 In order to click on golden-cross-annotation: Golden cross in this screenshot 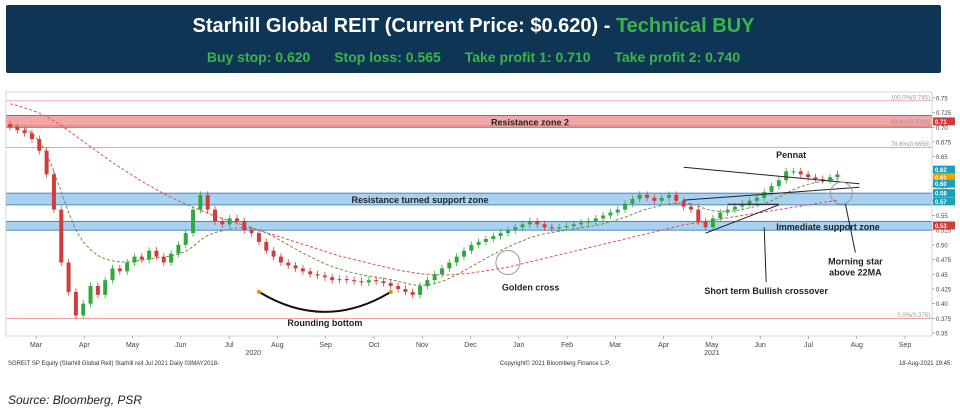, I will do `click(531, 288)`.